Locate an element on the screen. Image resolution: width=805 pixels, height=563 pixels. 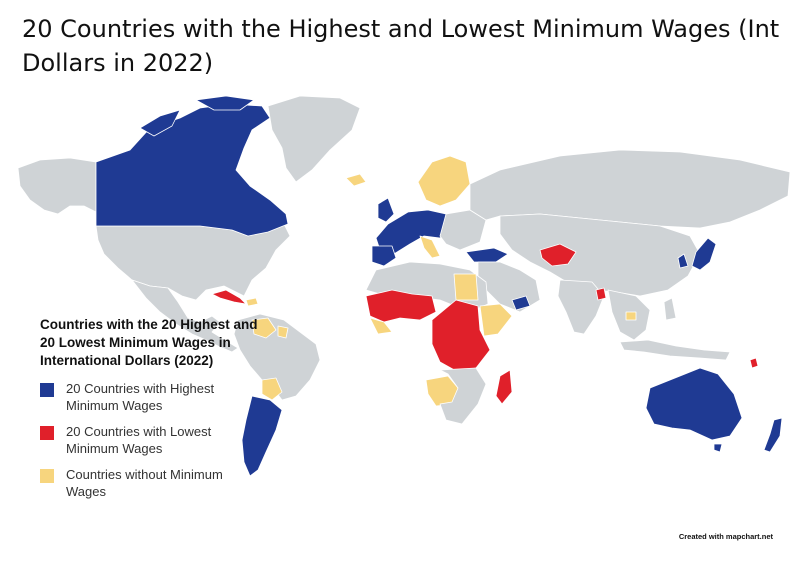
malaysia is located at coordinates (631, 316).